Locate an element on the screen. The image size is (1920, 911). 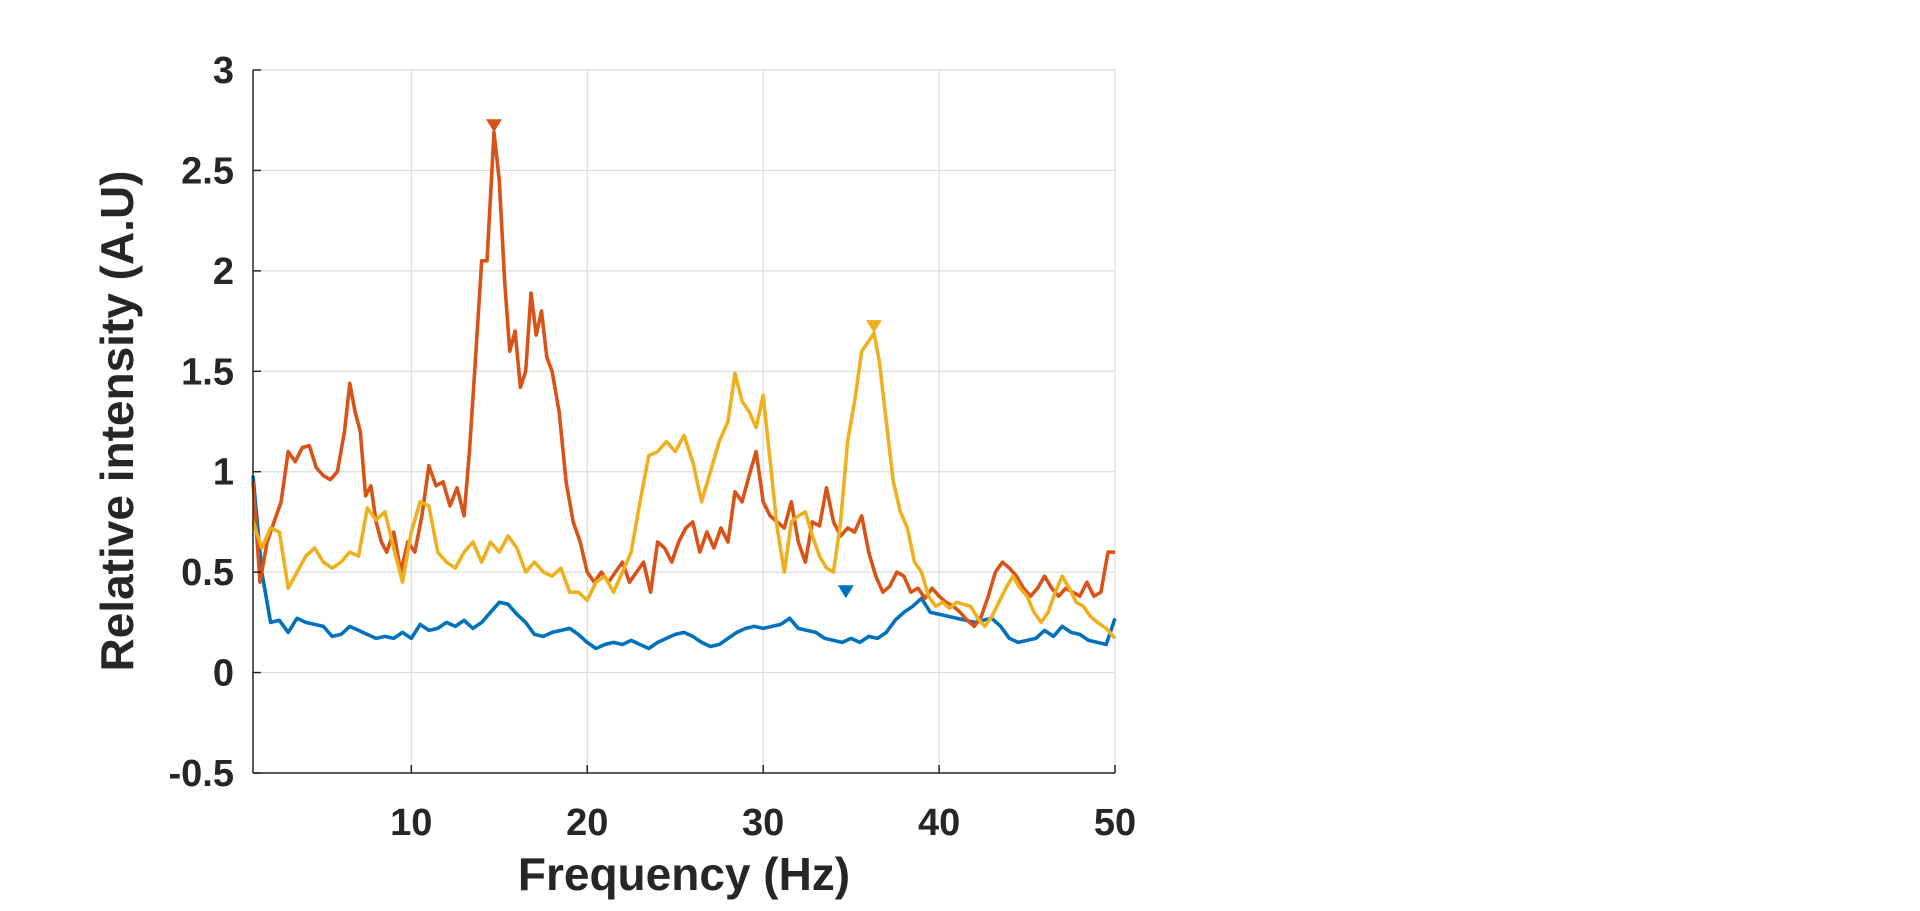
y-tick-label-6: 2.5 is located at coordinates (207, 171).